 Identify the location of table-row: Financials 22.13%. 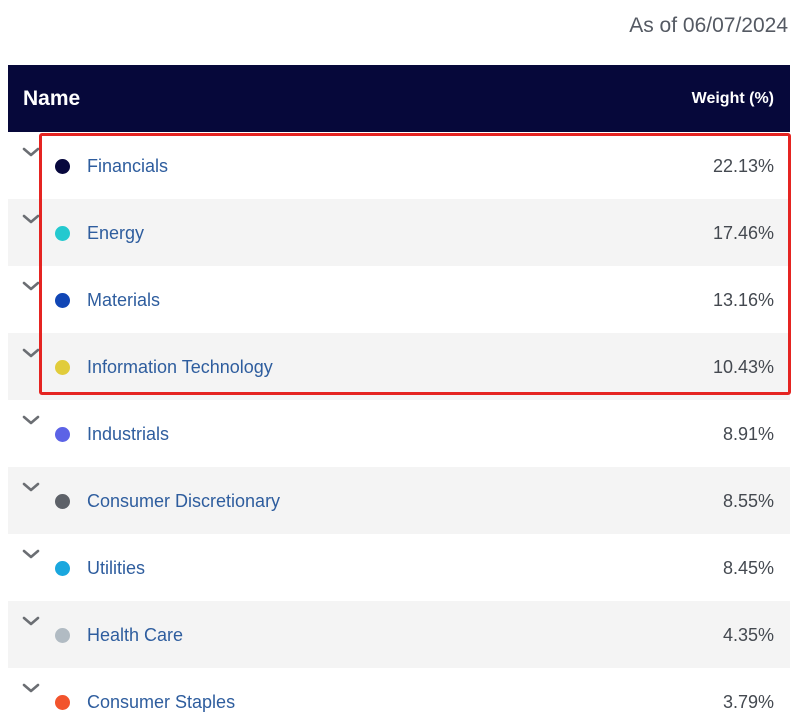
(399, 165).